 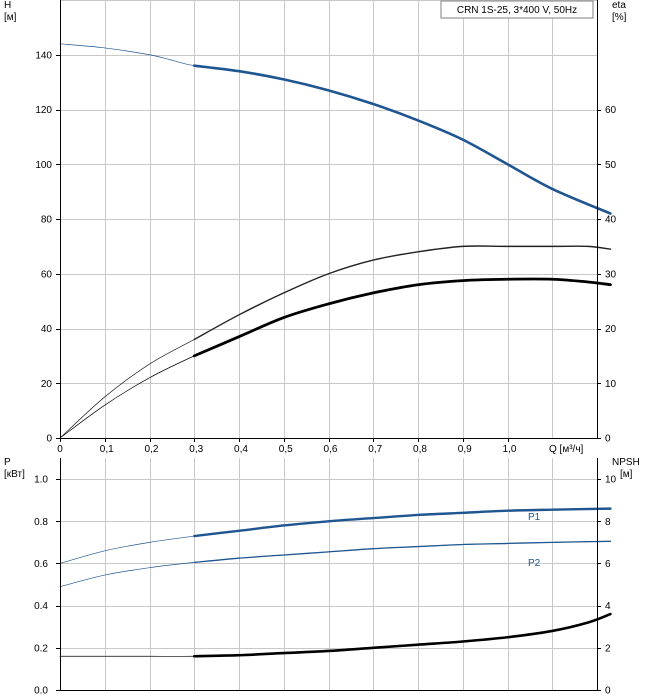 What do you see at coordinates (402, 552) in the screenshot?
I see `series-p2-curve` at bounding box center [402, 552].